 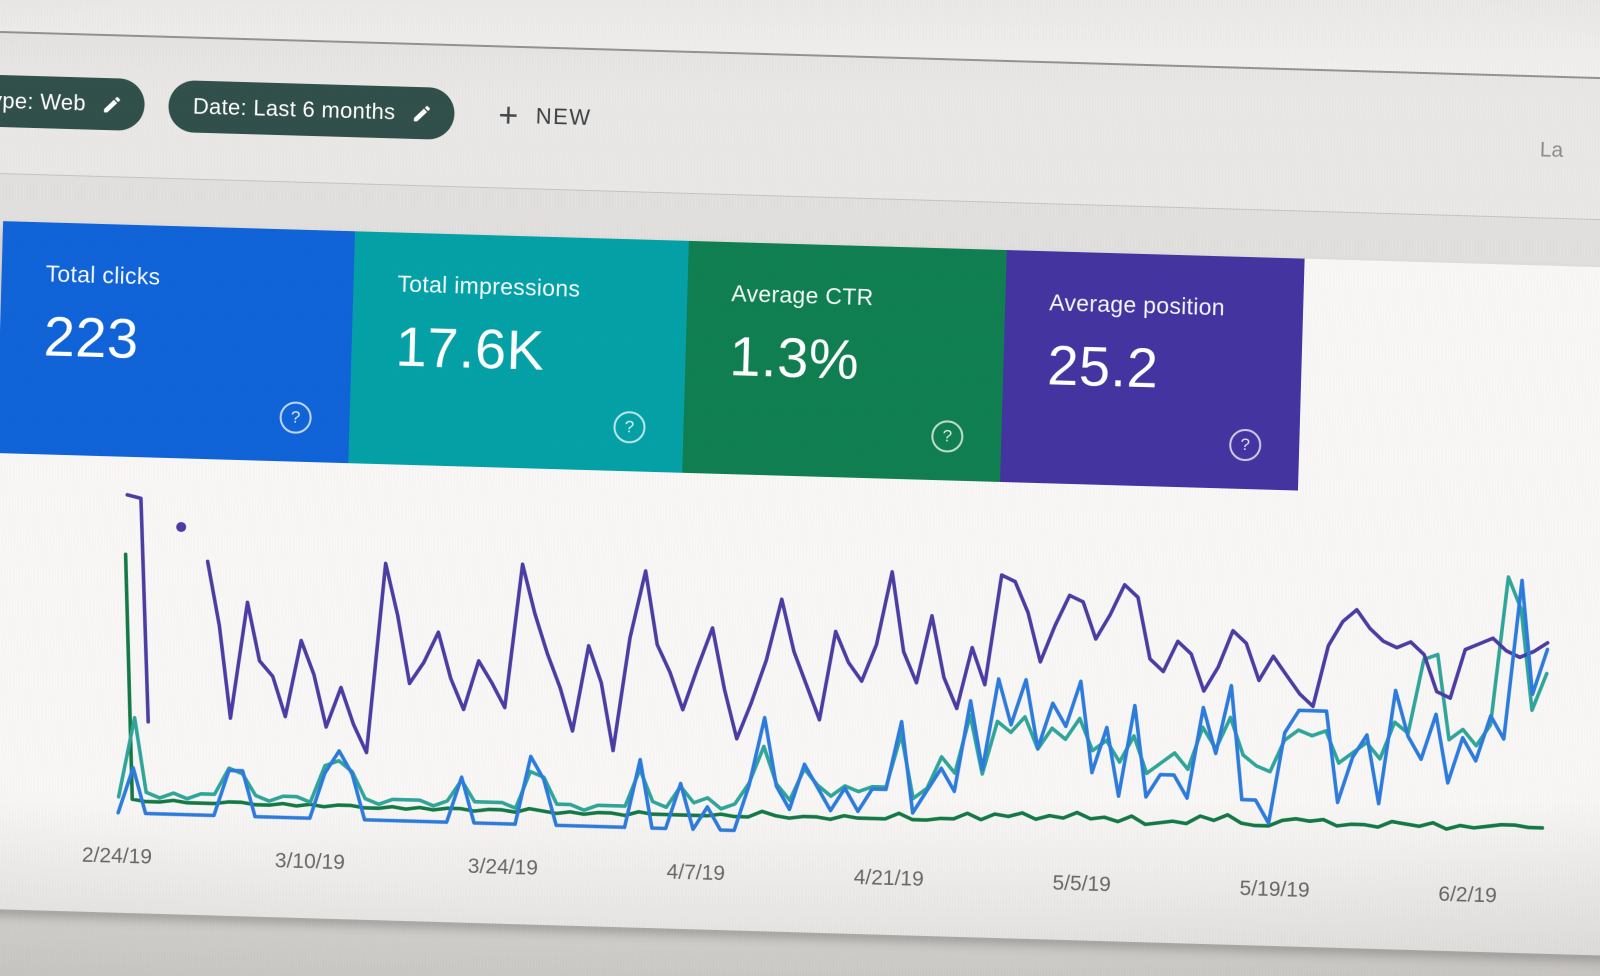 What do you see at coordinates (503, 867) in the screenshot?
I see `x-tick-label: 3/24/19` at bounding box center [503, 867].